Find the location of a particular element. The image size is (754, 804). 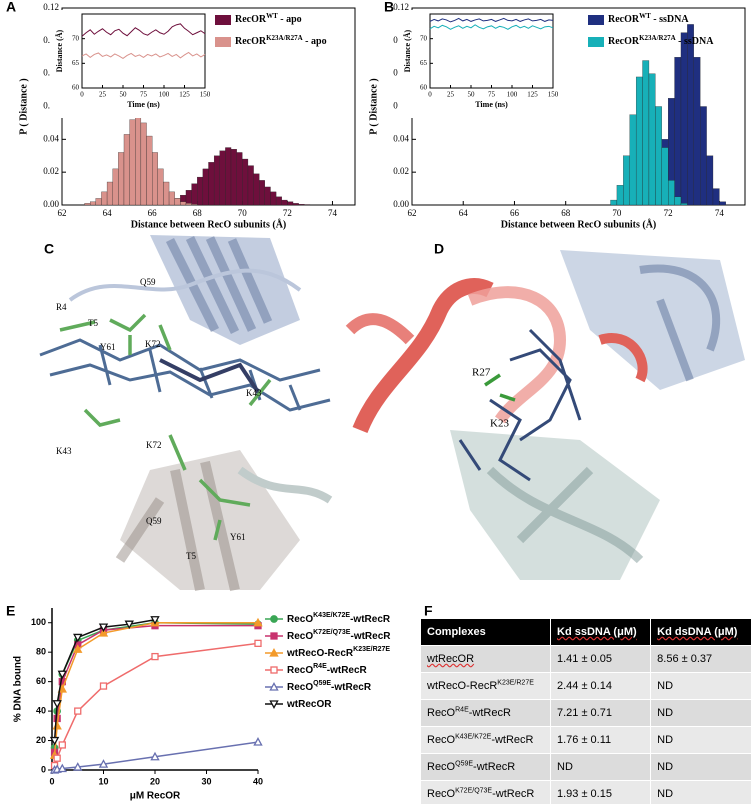

legend-label-part: K23E/R27E is located at coordinates (371, 649).